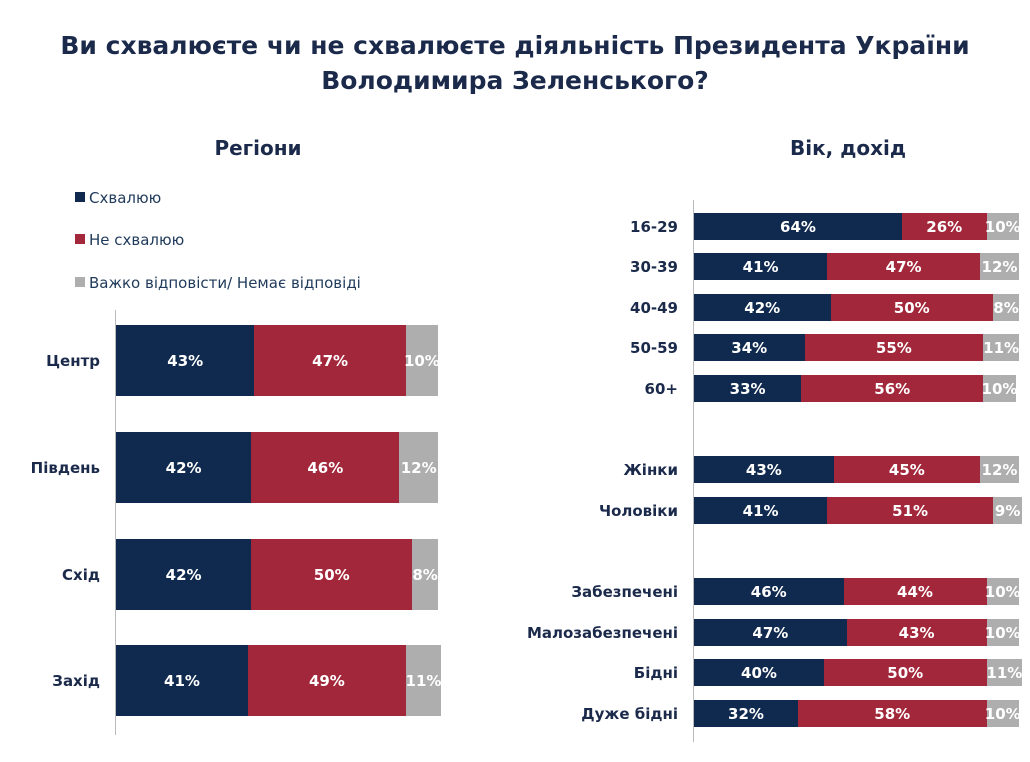  I want to click on region-category-label: Південь, so click(65, 467).